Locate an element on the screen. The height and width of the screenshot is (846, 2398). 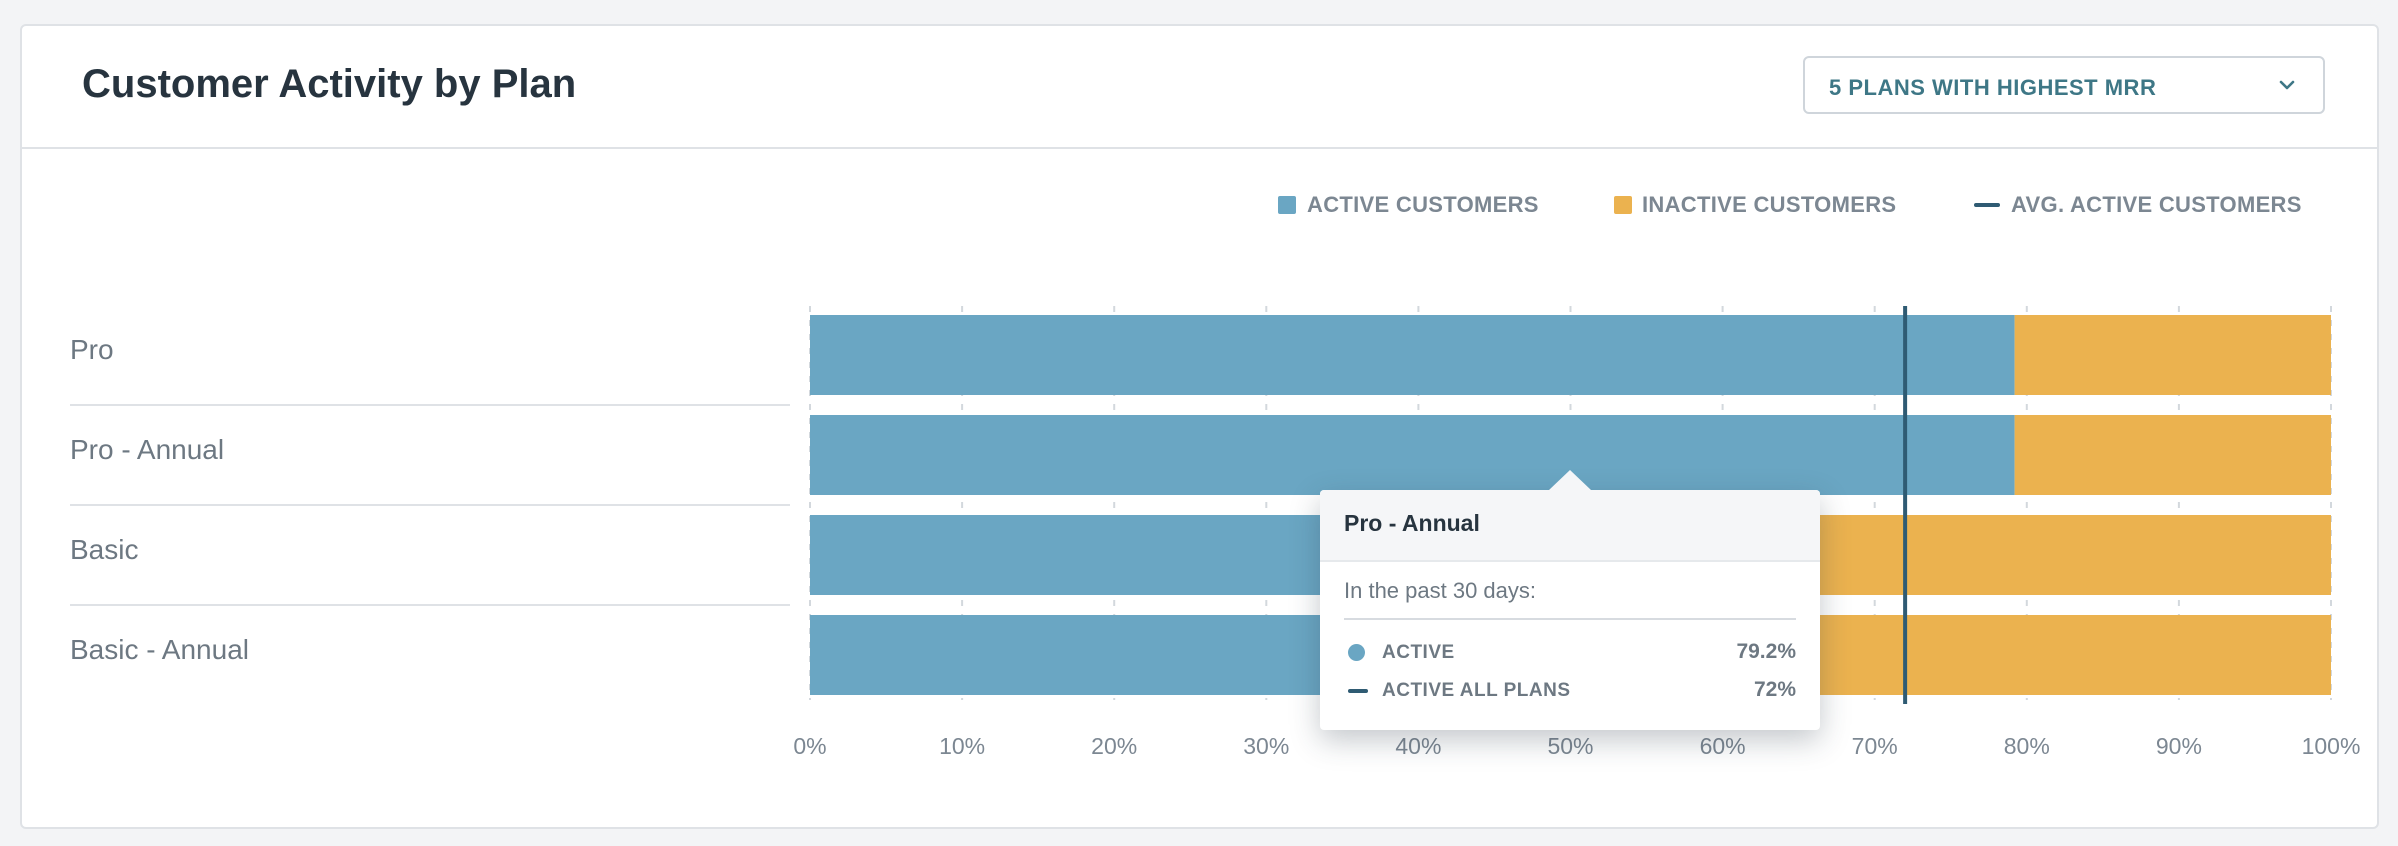
tooltip-divider is located at coordinates (1570, 619).